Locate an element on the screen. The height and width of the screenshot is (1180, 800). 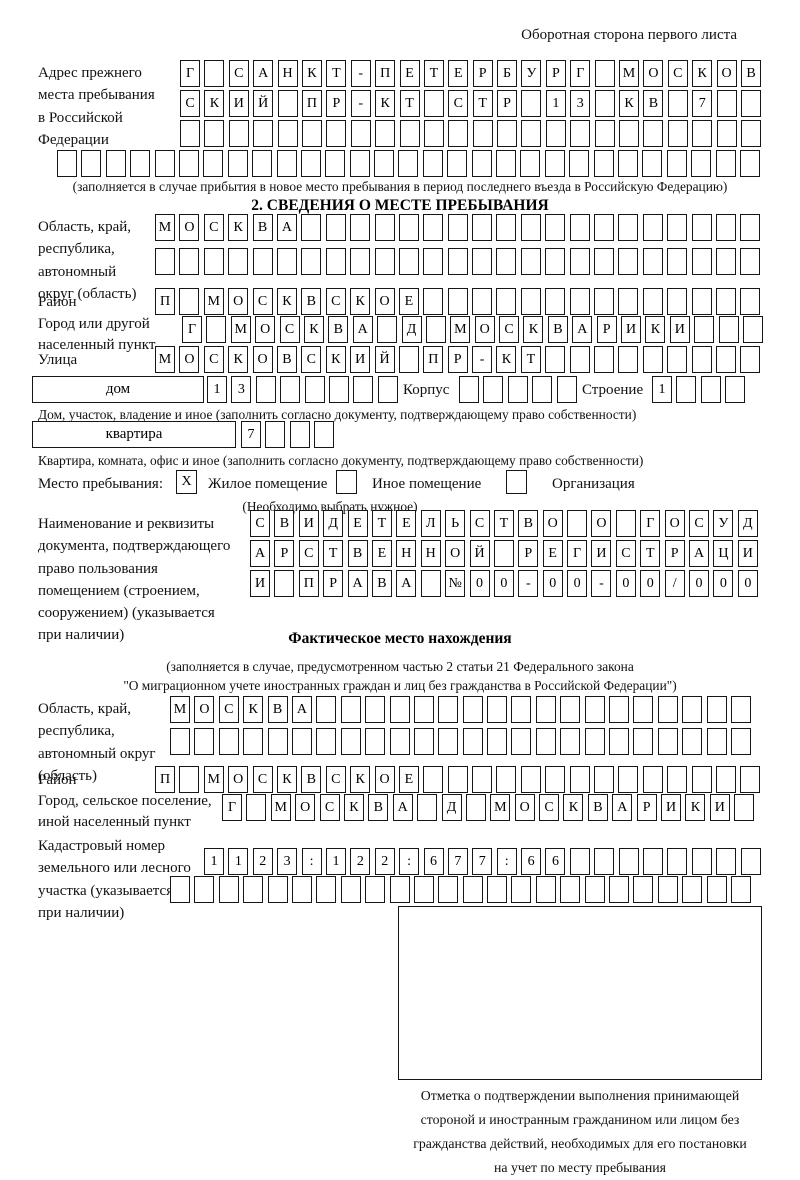
house-type-box: дом is located at coordinates (118, 389).